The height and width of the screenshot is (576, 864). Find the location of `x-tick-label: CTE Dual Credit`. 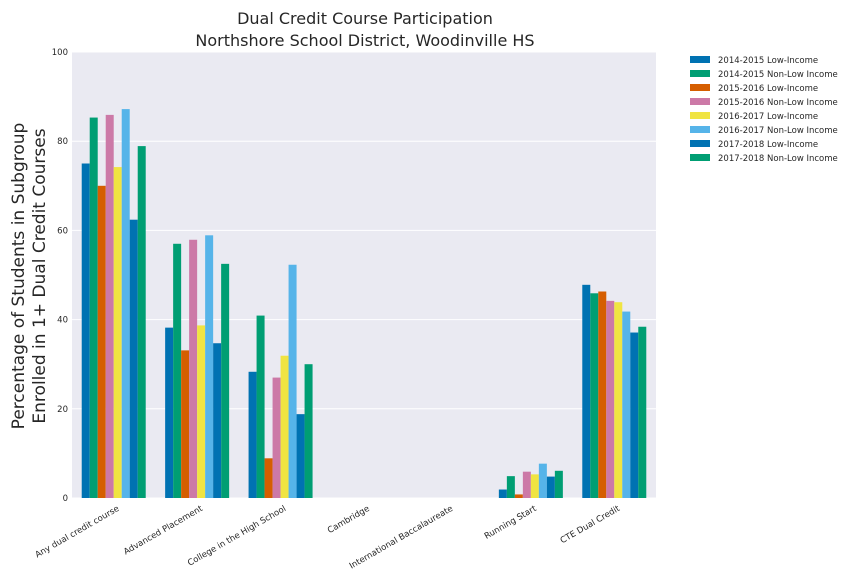

x-tick-label: CTE Dual Credit is located at coordinates (591, 525).